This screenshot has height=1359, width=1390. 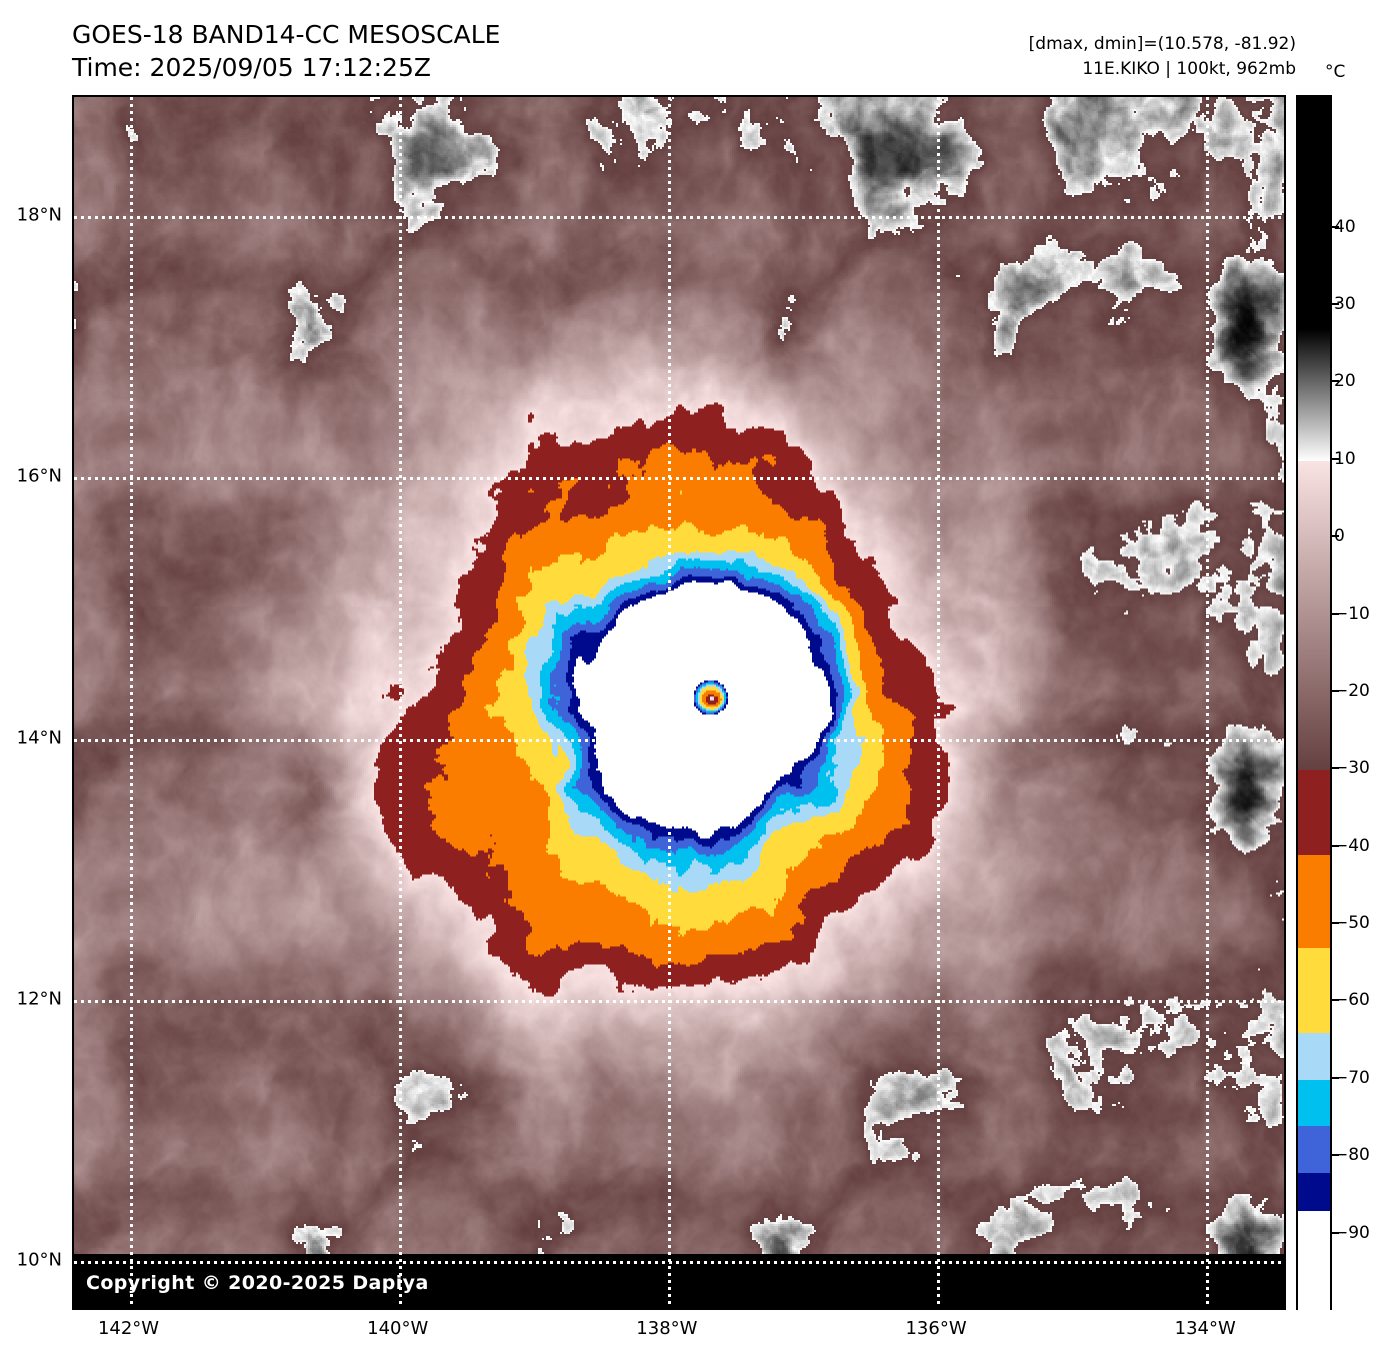 I want to click on colorbar-tick-label: −70, so click(x=1352, y=1077).